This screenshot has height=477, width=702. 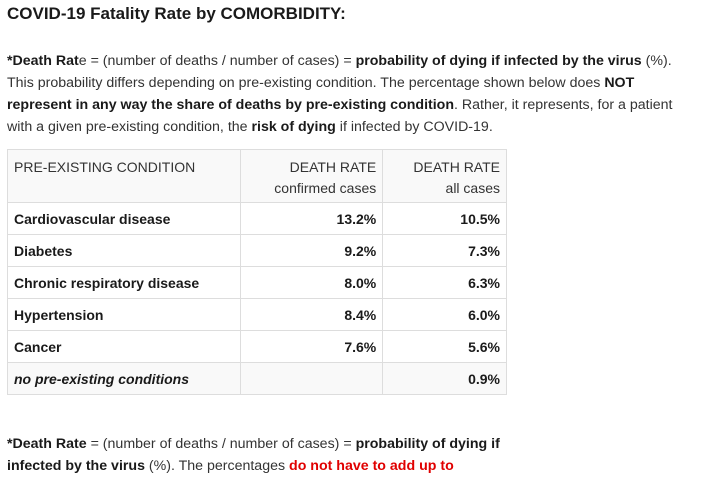 I want to click on note-text-2: (%). The percentages, so click(x=217, y=466).